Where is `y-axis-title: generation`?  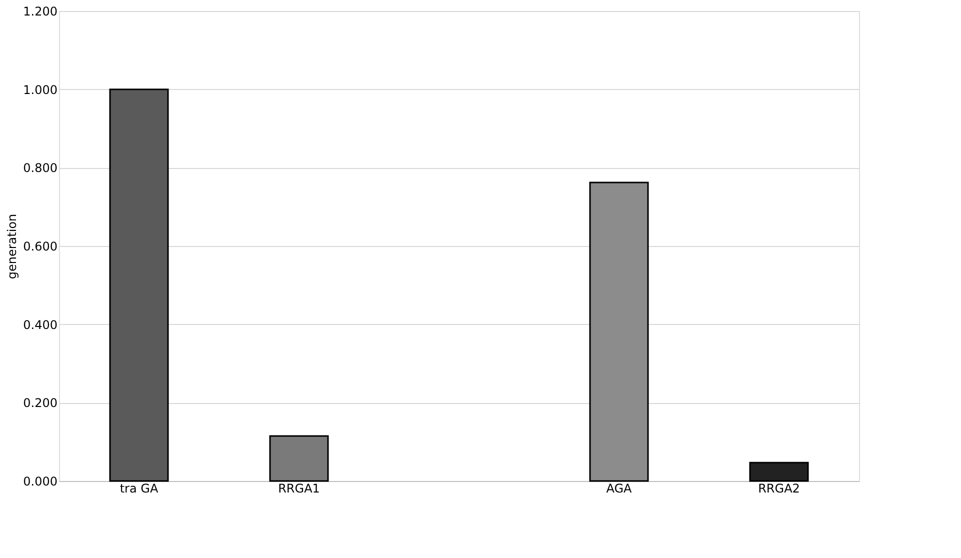 y-axis-title: generation is located at coordinates (12, 247).